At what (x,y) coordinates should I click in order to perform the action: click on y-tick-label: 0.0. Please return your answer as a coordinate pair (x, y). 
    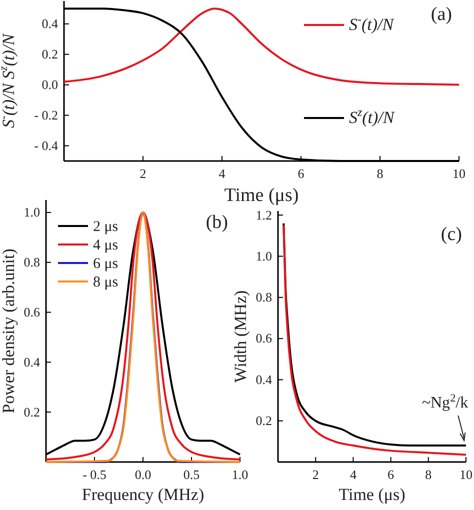
    Looking at the image, I should click on (50, 84).